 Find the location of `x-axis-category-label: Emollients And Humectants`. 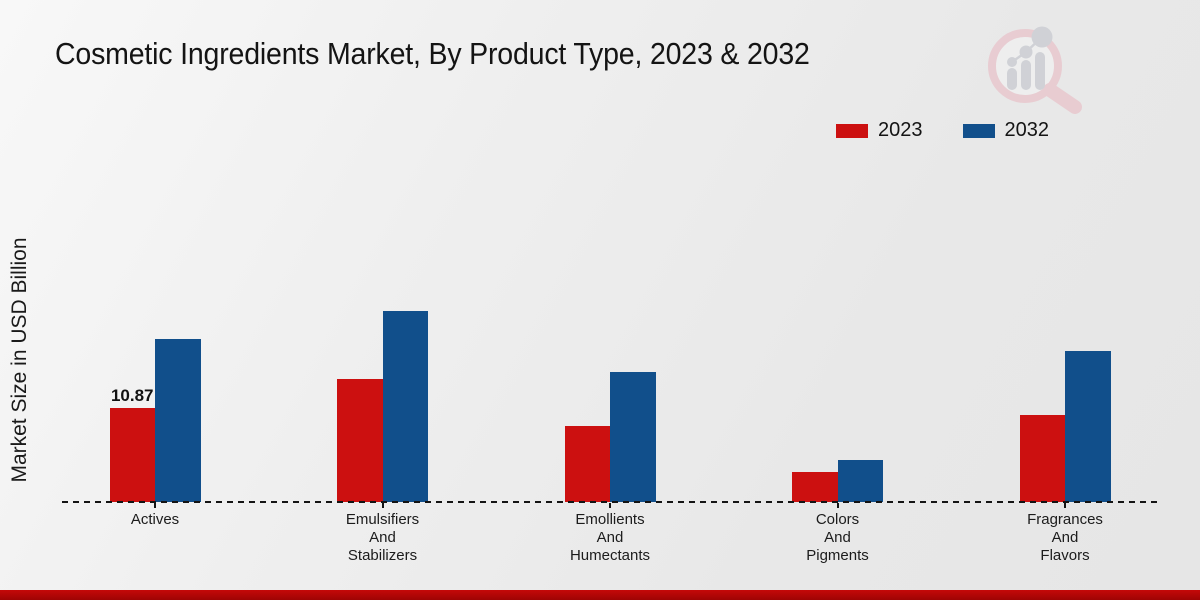

x-axis-category-label: Emollients And Humectants is located at coordinates (610, 537).